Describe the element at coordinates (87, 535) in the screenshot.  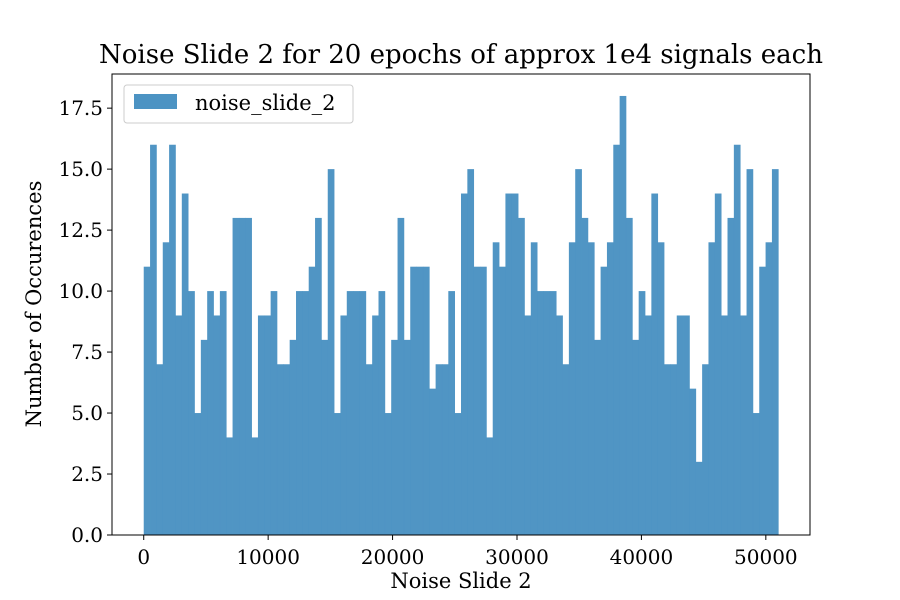
I see `y-tick-label: 0.0` at that location.